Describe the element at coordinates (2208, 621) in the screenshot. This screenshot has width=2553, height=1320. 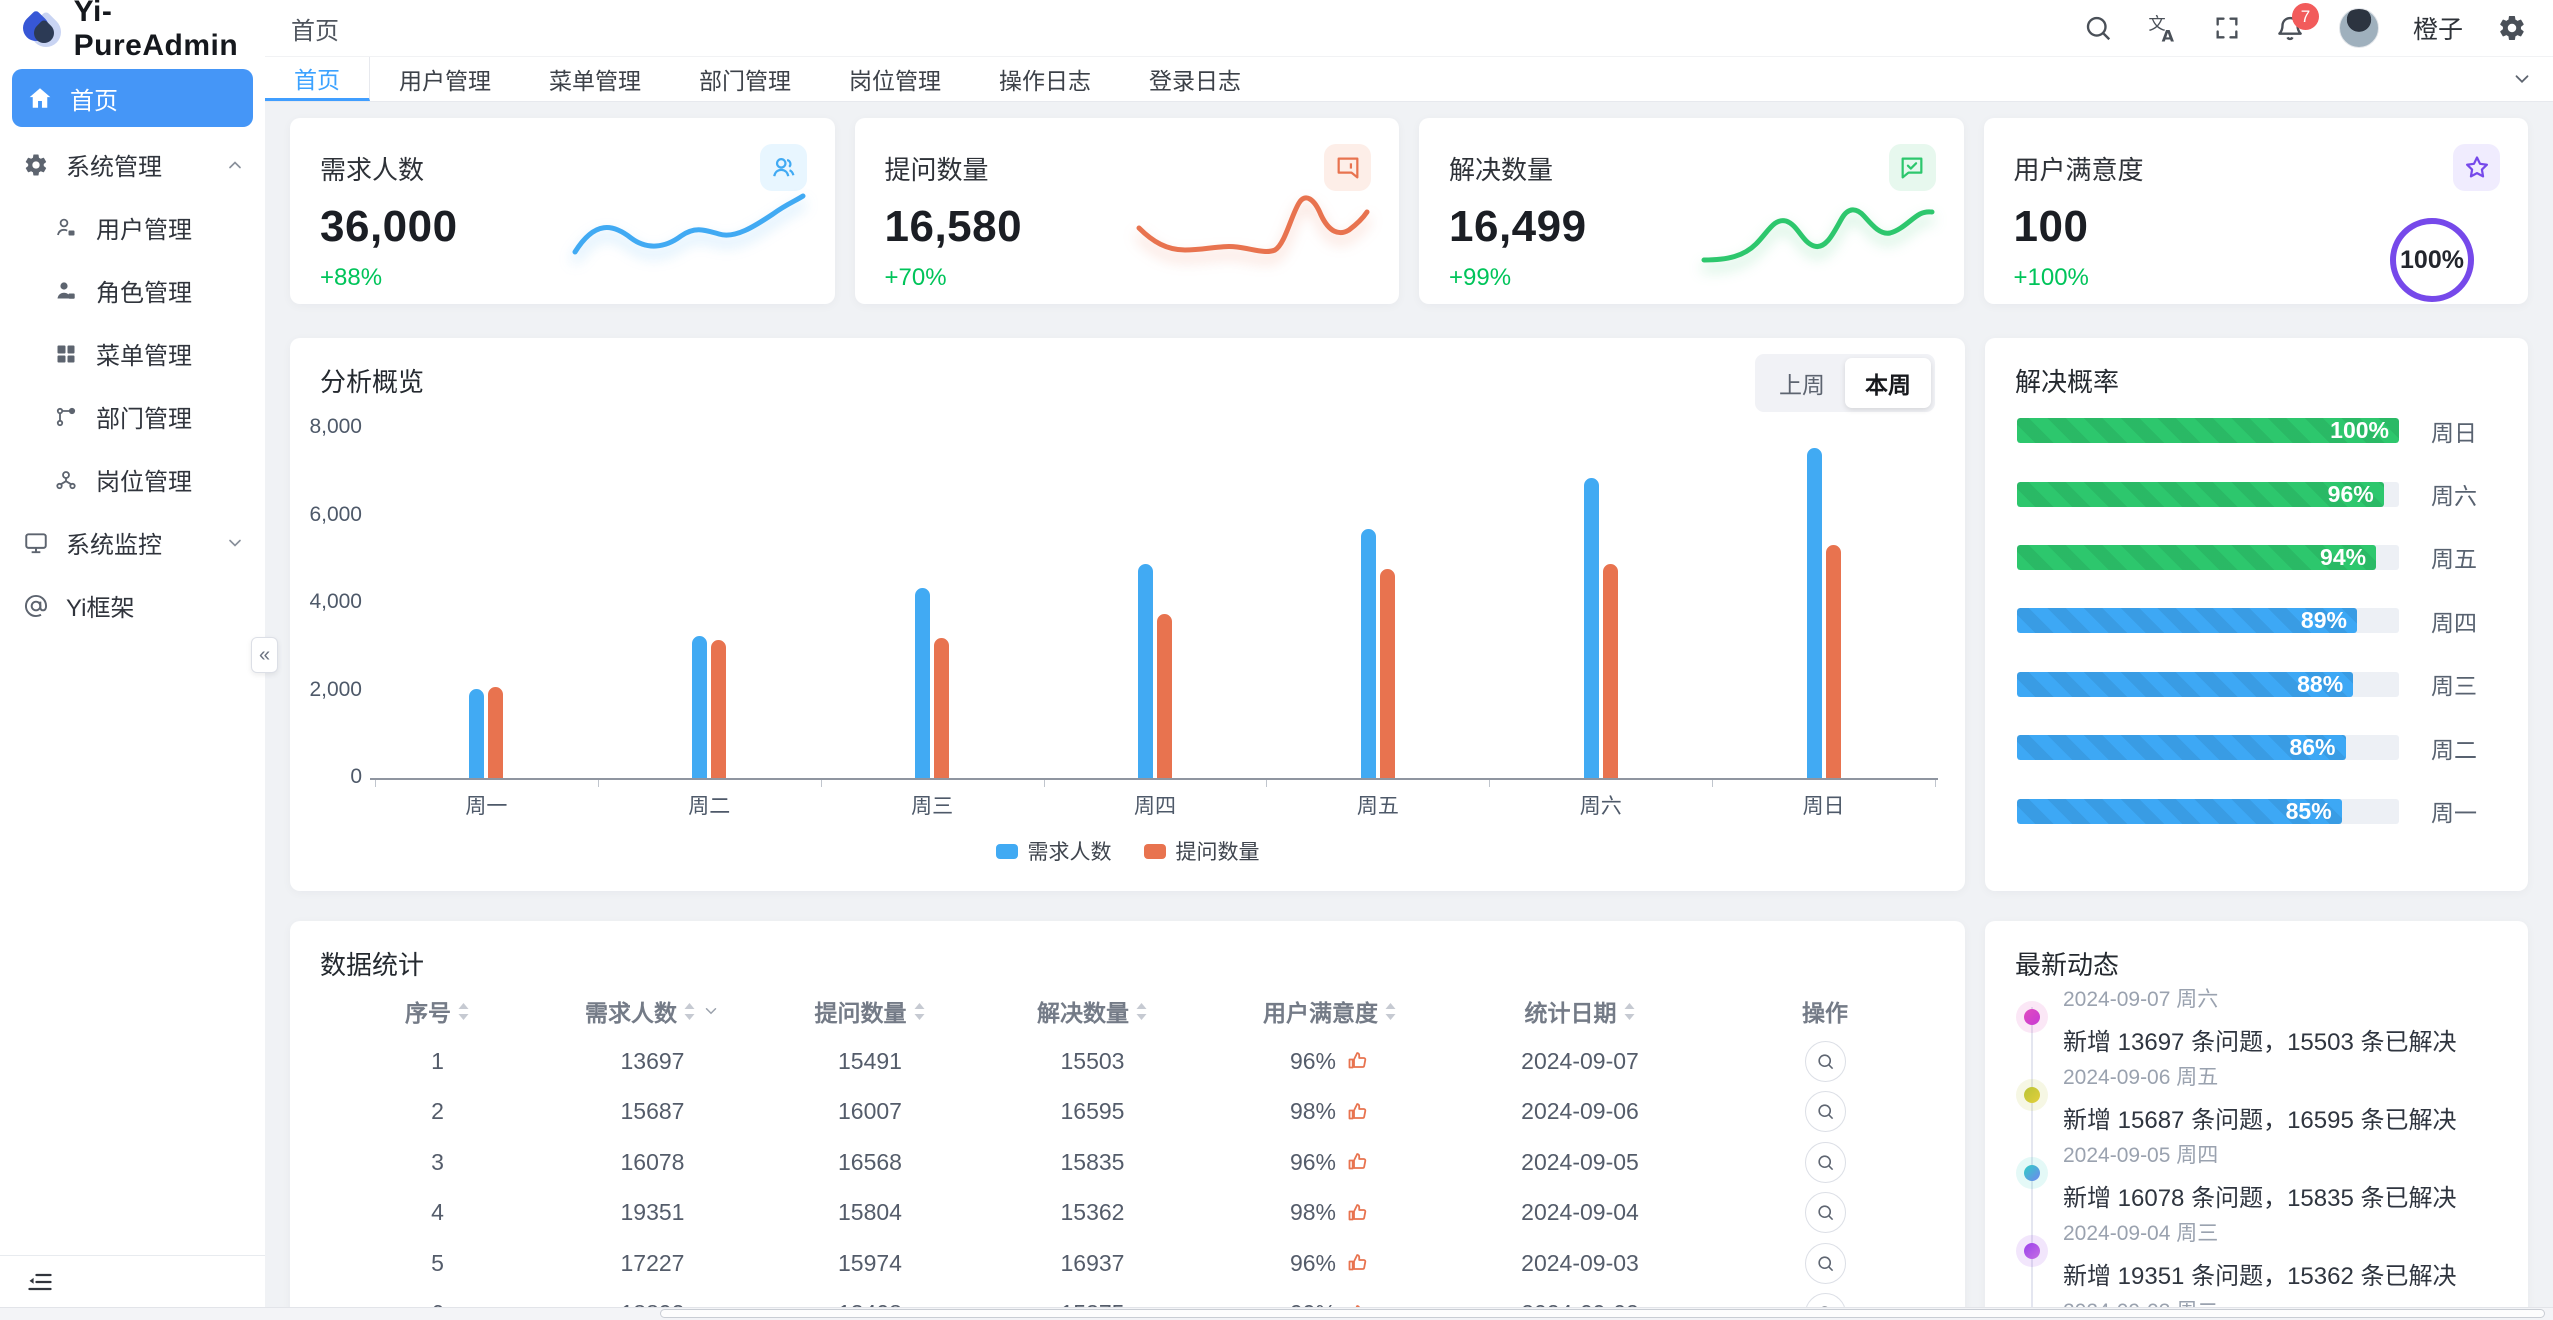
I see `progress-track: 89%` at that location.